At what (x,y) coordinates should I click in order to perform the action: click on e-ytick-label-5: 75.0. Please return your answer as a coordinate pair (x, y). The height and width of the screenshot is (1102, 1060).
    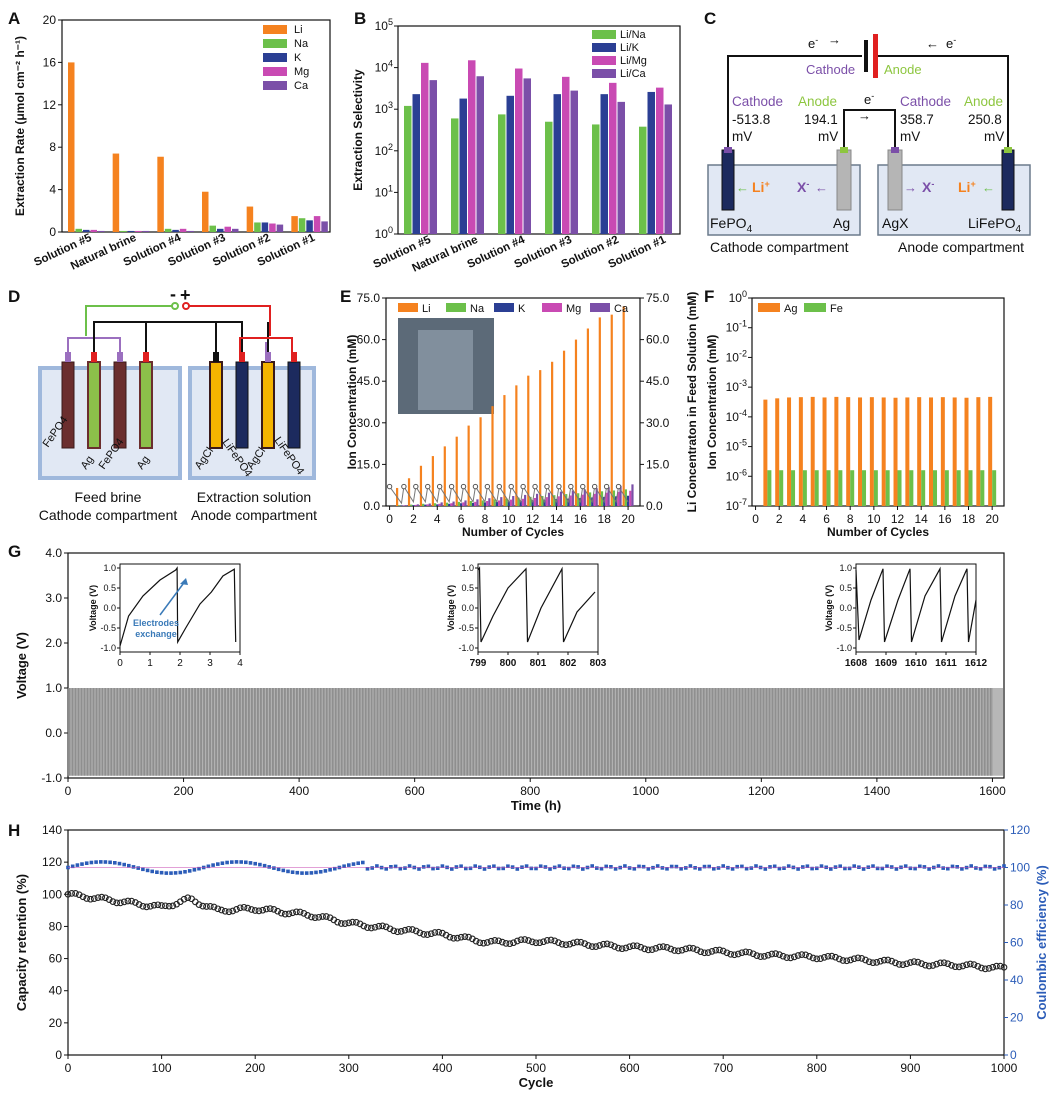
    Looking at the image, I should click on (369, 298).